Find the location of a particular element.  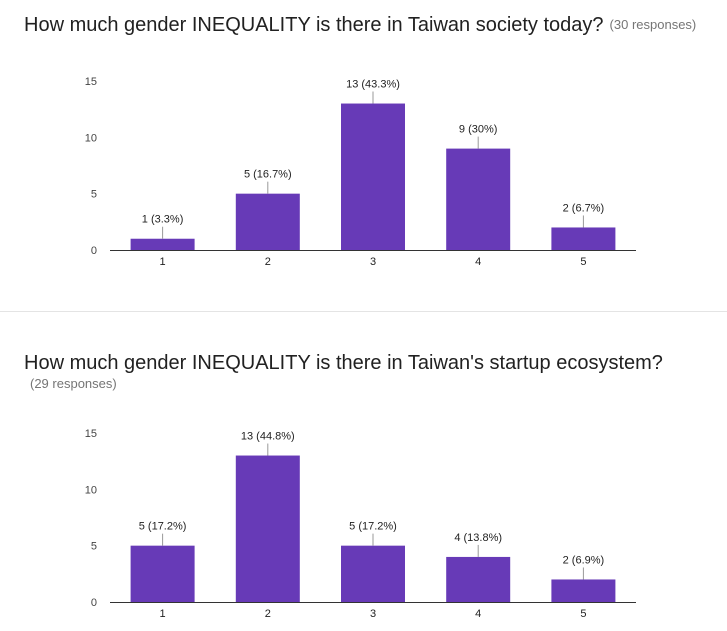

response-count: (30 responses) is located at coordinates (653, 24).